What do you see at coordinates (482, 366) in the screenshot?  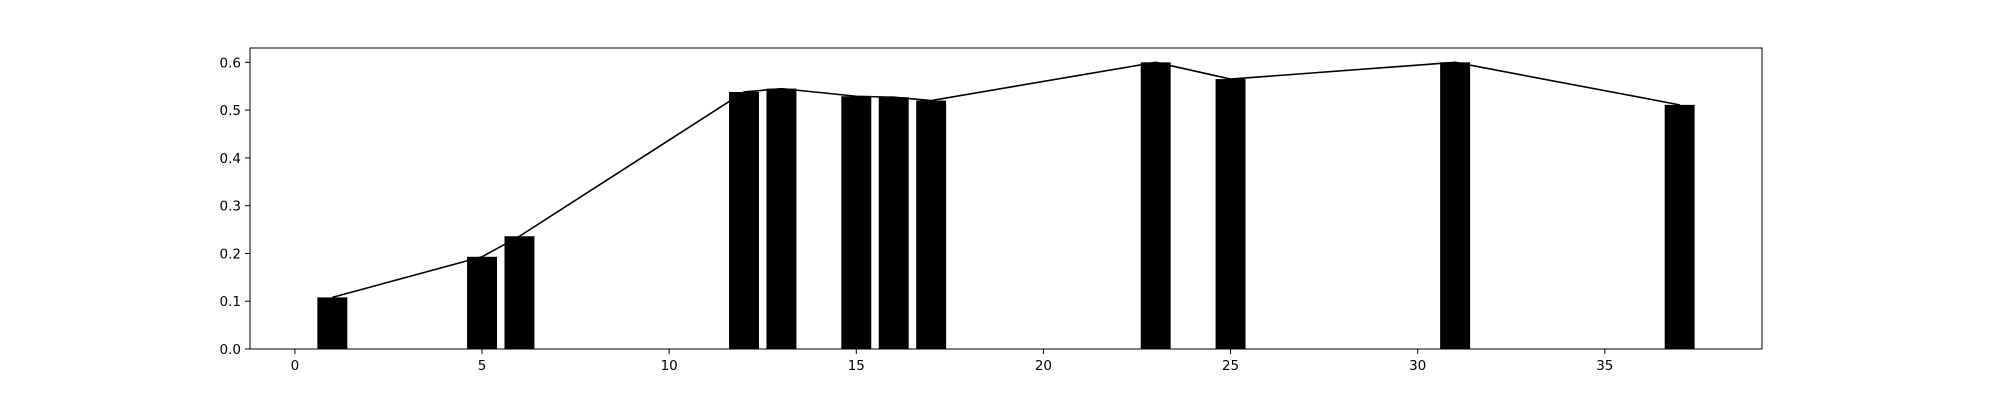 I see `x-tick-label: 5` at bounding box center [482, 366].